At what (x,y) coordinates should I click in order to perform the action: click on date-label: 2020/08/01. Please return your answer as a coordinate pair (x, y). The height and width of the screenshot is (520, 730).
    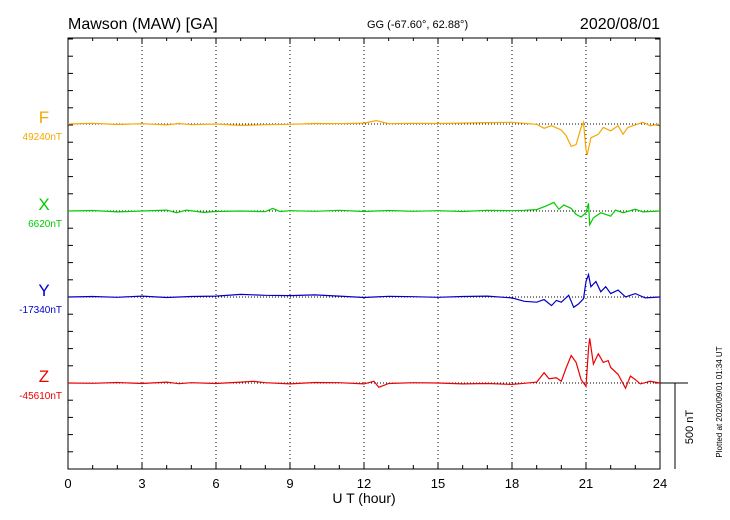
    Looking at the image, I should click on (620, 24).